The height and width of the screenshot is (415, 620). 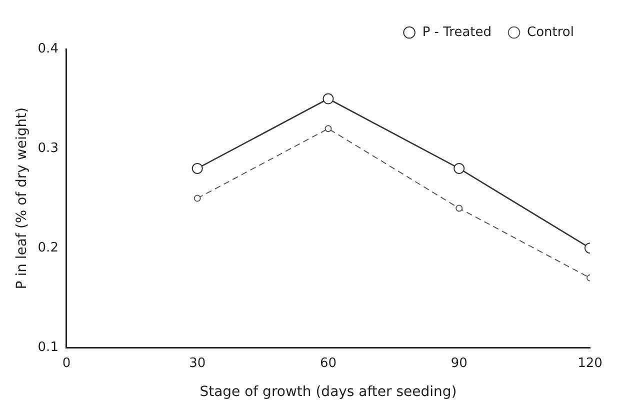 What do you see at coordinates (66, 363) in the screenshot?
I see `x-tick-label: 0` at bounding box center [66, 363].